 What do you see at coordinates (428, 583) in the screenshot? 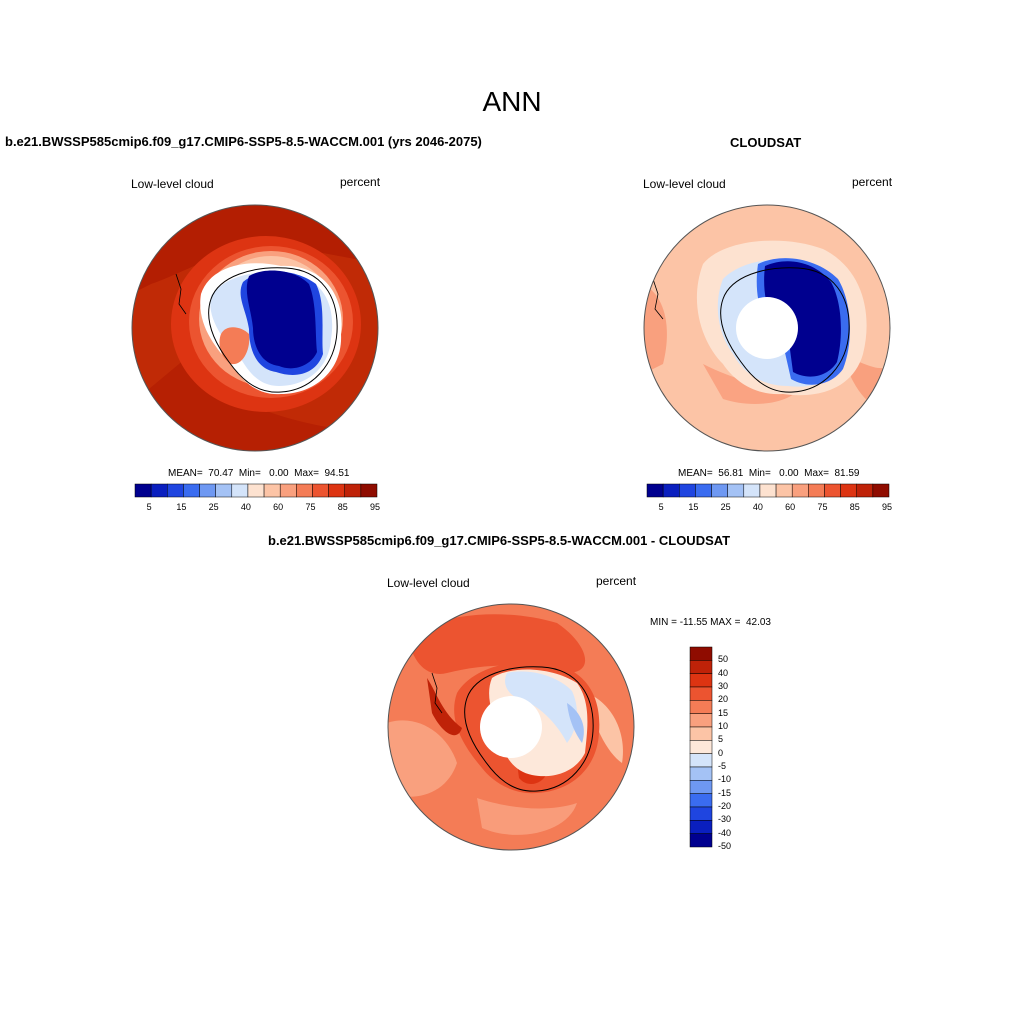
I see `diff-field-label: Low-level cloud` at bounding box center [428, 583].